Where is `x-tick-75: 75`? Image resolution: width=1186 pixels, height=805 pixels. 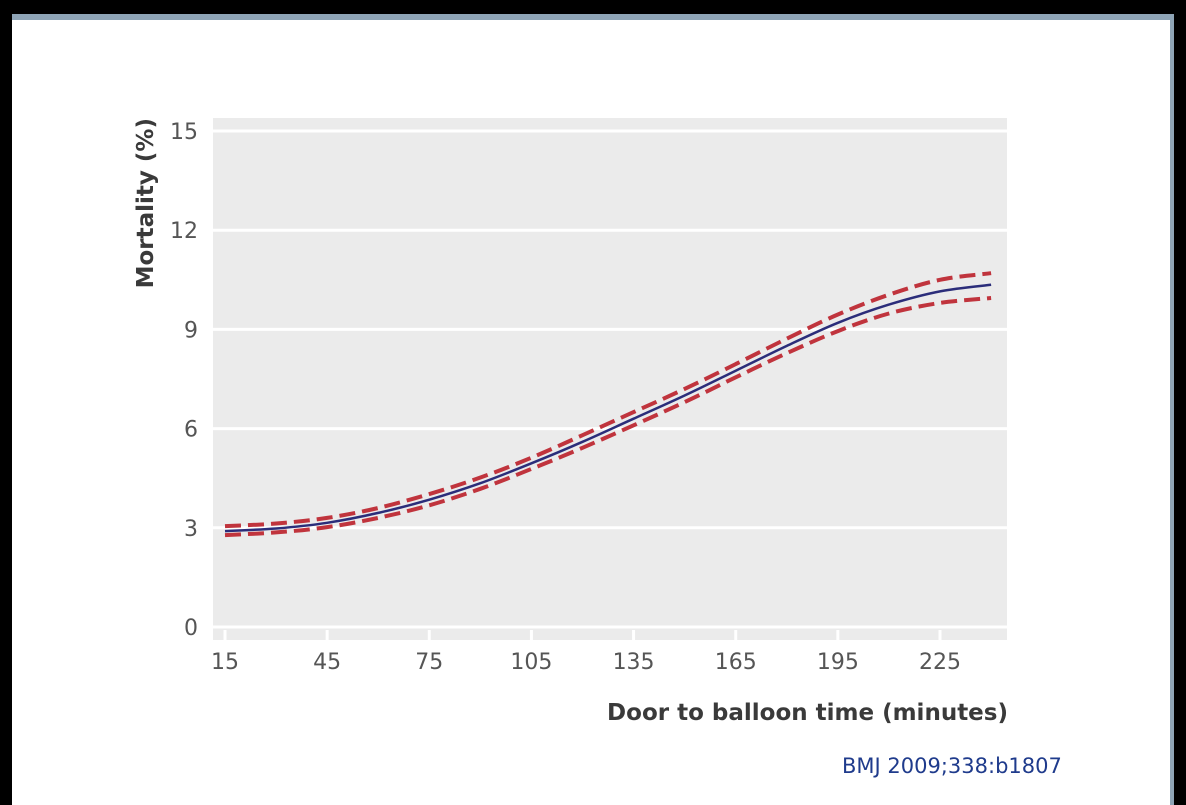 x-tick-75: 75 is located at coordinates (429, 662).